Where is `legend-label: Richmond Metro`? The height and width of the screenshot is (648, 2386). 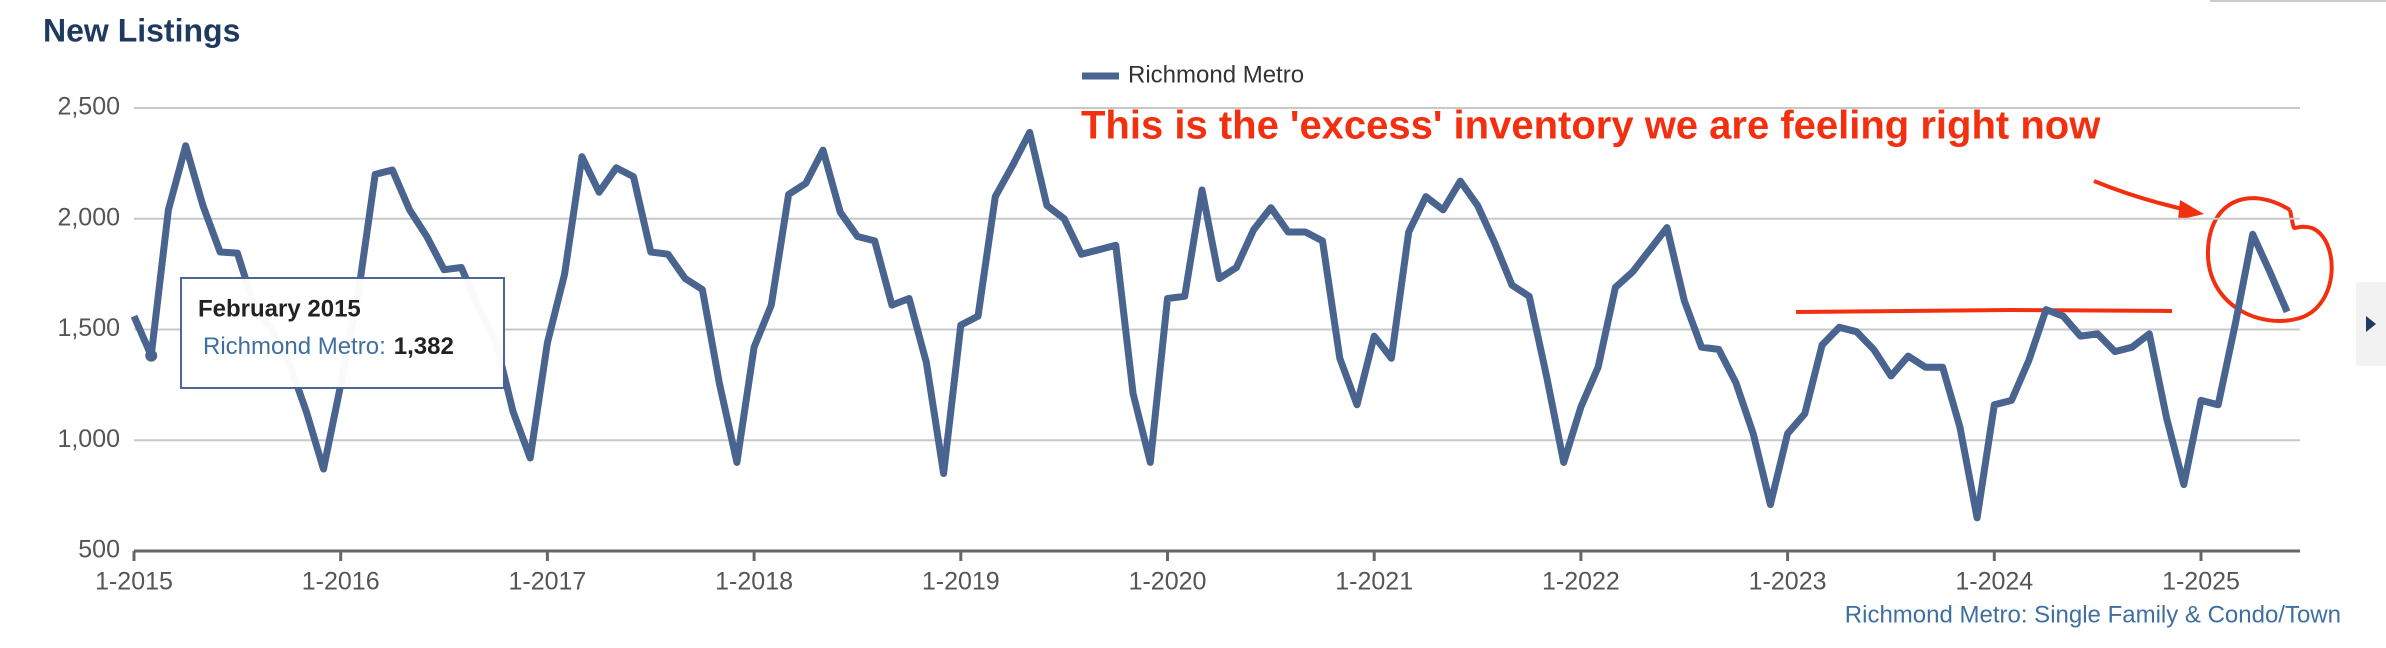
legend-label: Richmond Metro is located at coordinates (1216, 74).